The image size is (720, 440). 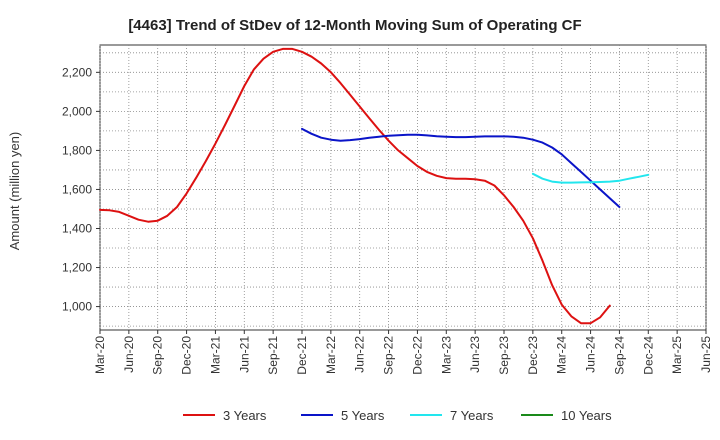 What do you see at coordinates (77, 228) in the screenshot?
I see `y-tick-label: 1,400` at bounding box center [77, 228].